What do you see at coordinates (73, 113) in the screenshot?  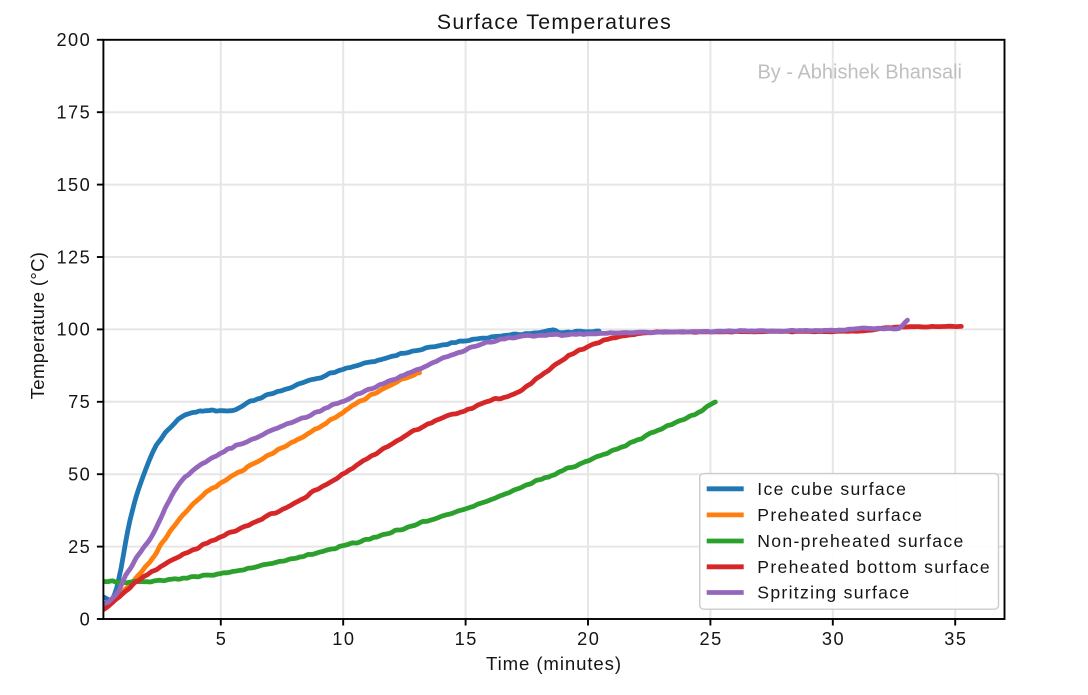 I see `svg-text: 175` at bounding box center [73, 113].